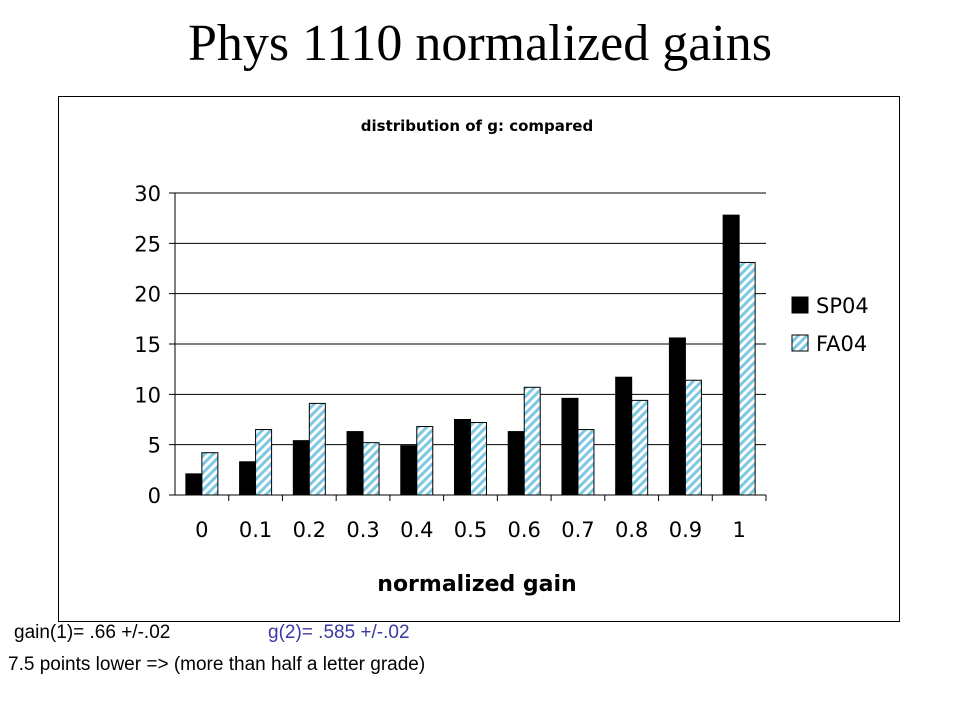  I want to click on bar-fa04-0.3, so click(371, 469).